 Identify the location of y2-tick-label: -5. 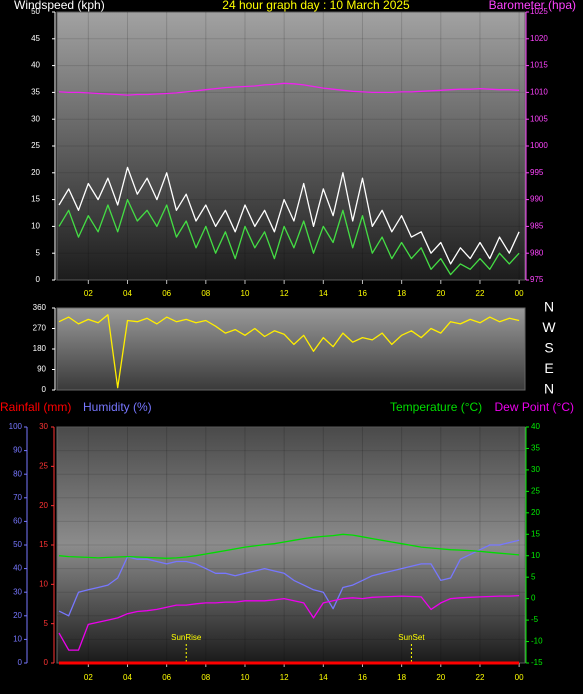
(535, 619).